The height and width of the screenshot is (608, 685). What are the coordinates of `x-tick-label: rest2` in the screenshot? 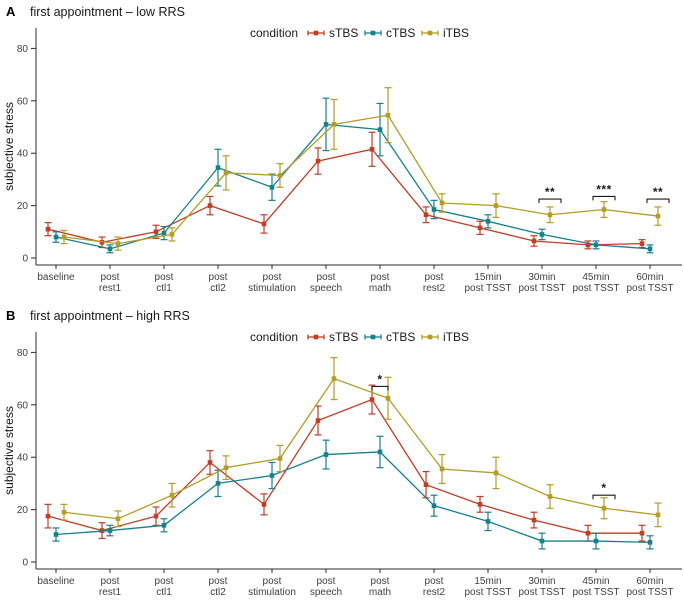 It's located at (434, 592).